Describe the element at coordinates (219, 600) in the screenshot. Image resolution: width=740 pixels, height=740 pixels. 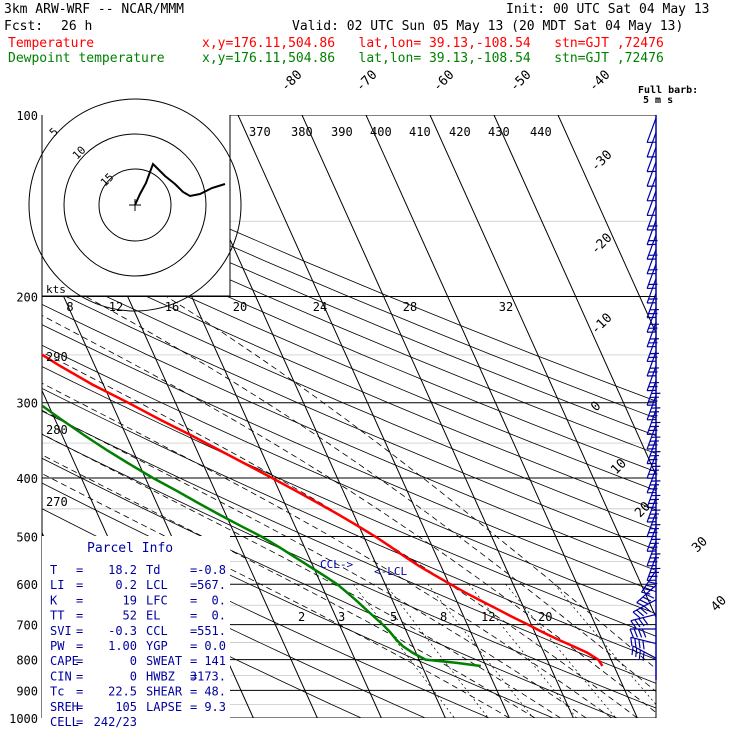
I see `parcel-value-2: 0.` at that location.